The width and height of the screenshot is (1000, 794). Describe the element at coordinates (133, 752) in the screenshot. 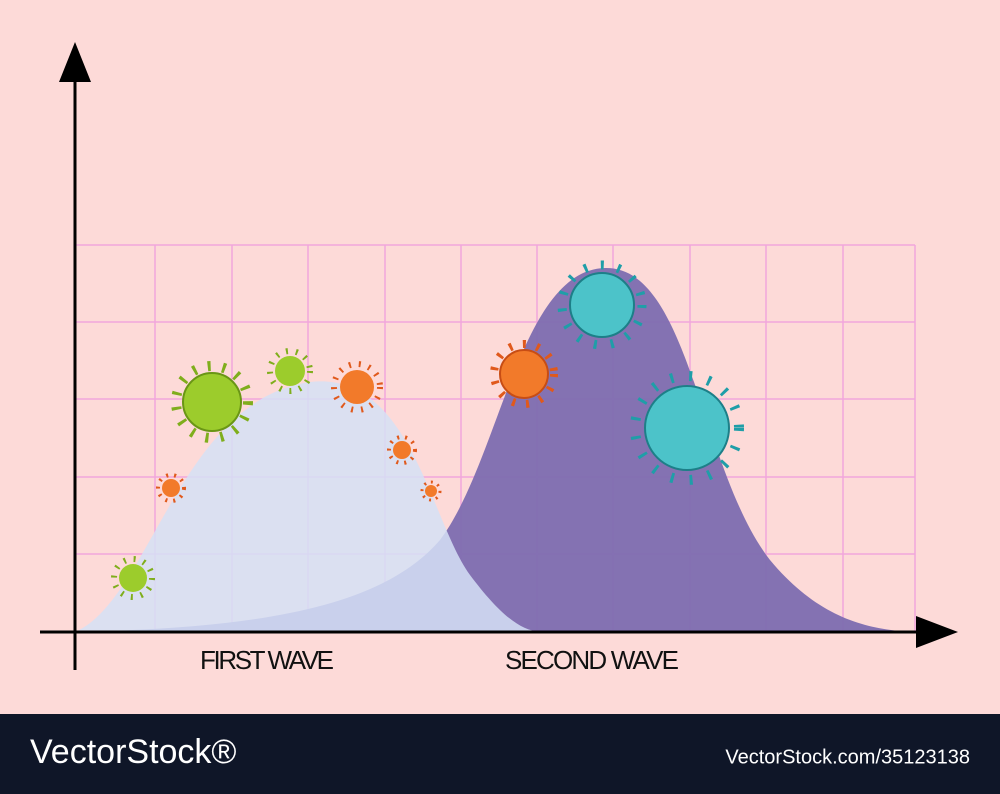

I see `footer-brand: VectorStock®` at that location.